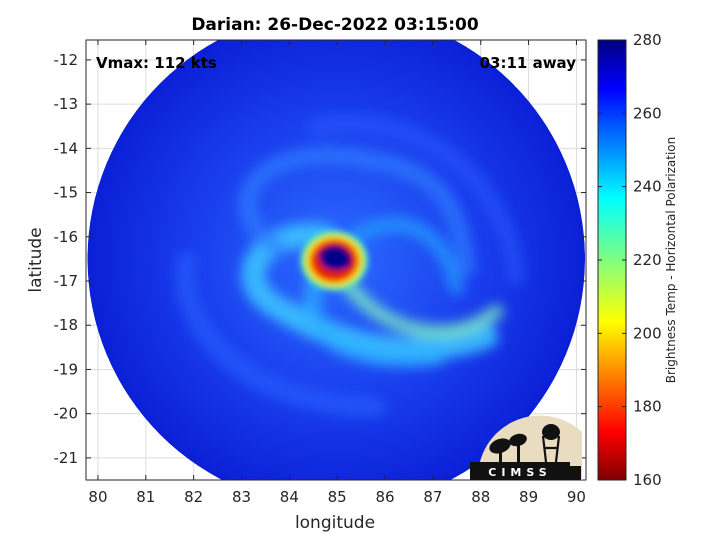  What do you see at coordinates (647, 333) in the screenshot?
I see `colorbar-tick-label: 200` at bounding box center [647, 333].